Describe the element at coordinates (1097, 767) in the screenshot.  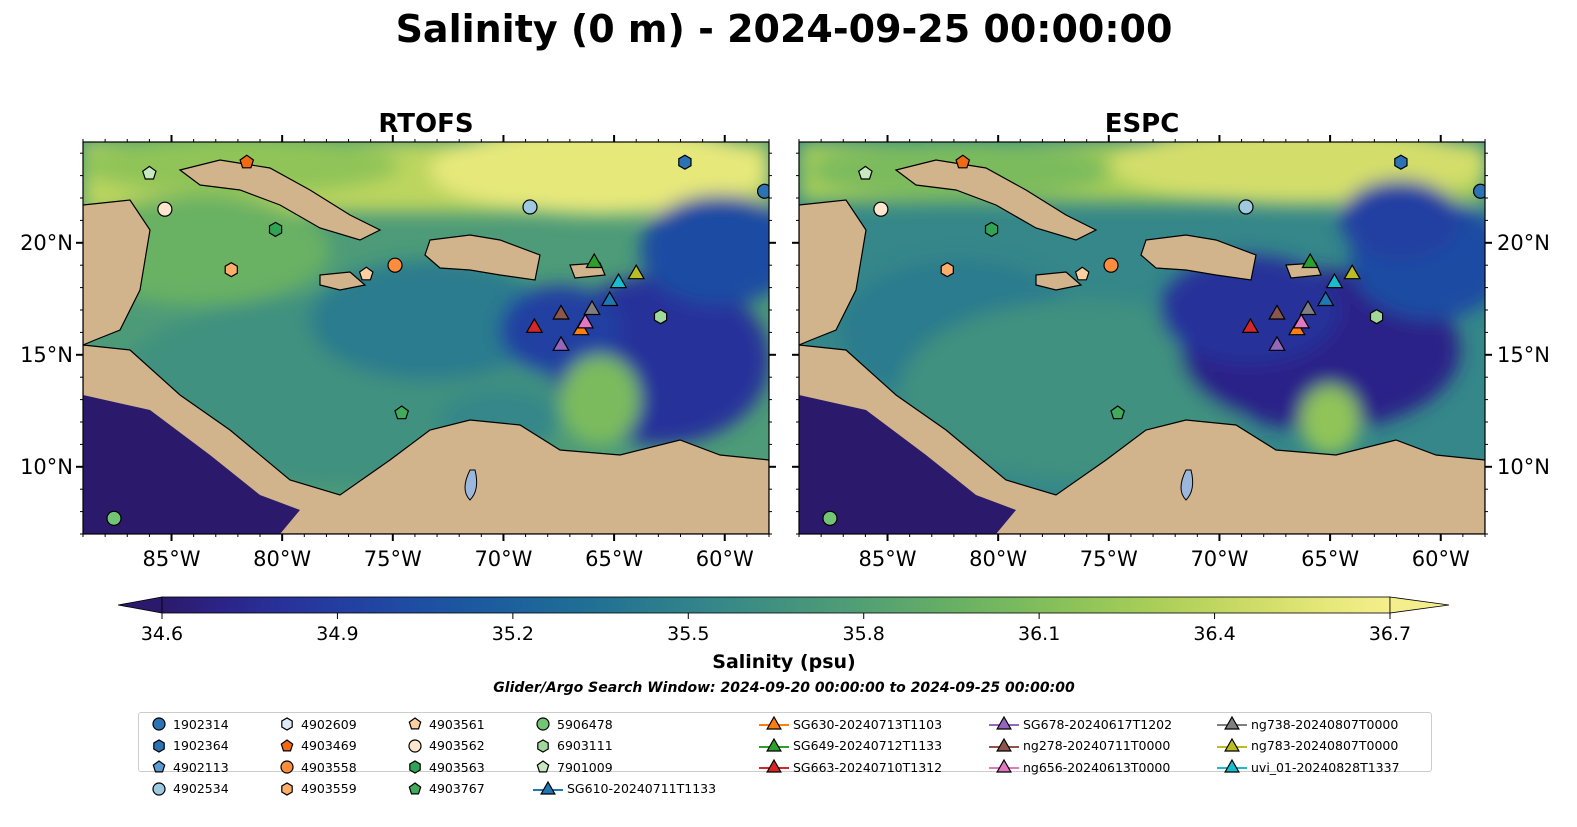
I see `legend-label: ng656-20240613T0000` at that location.